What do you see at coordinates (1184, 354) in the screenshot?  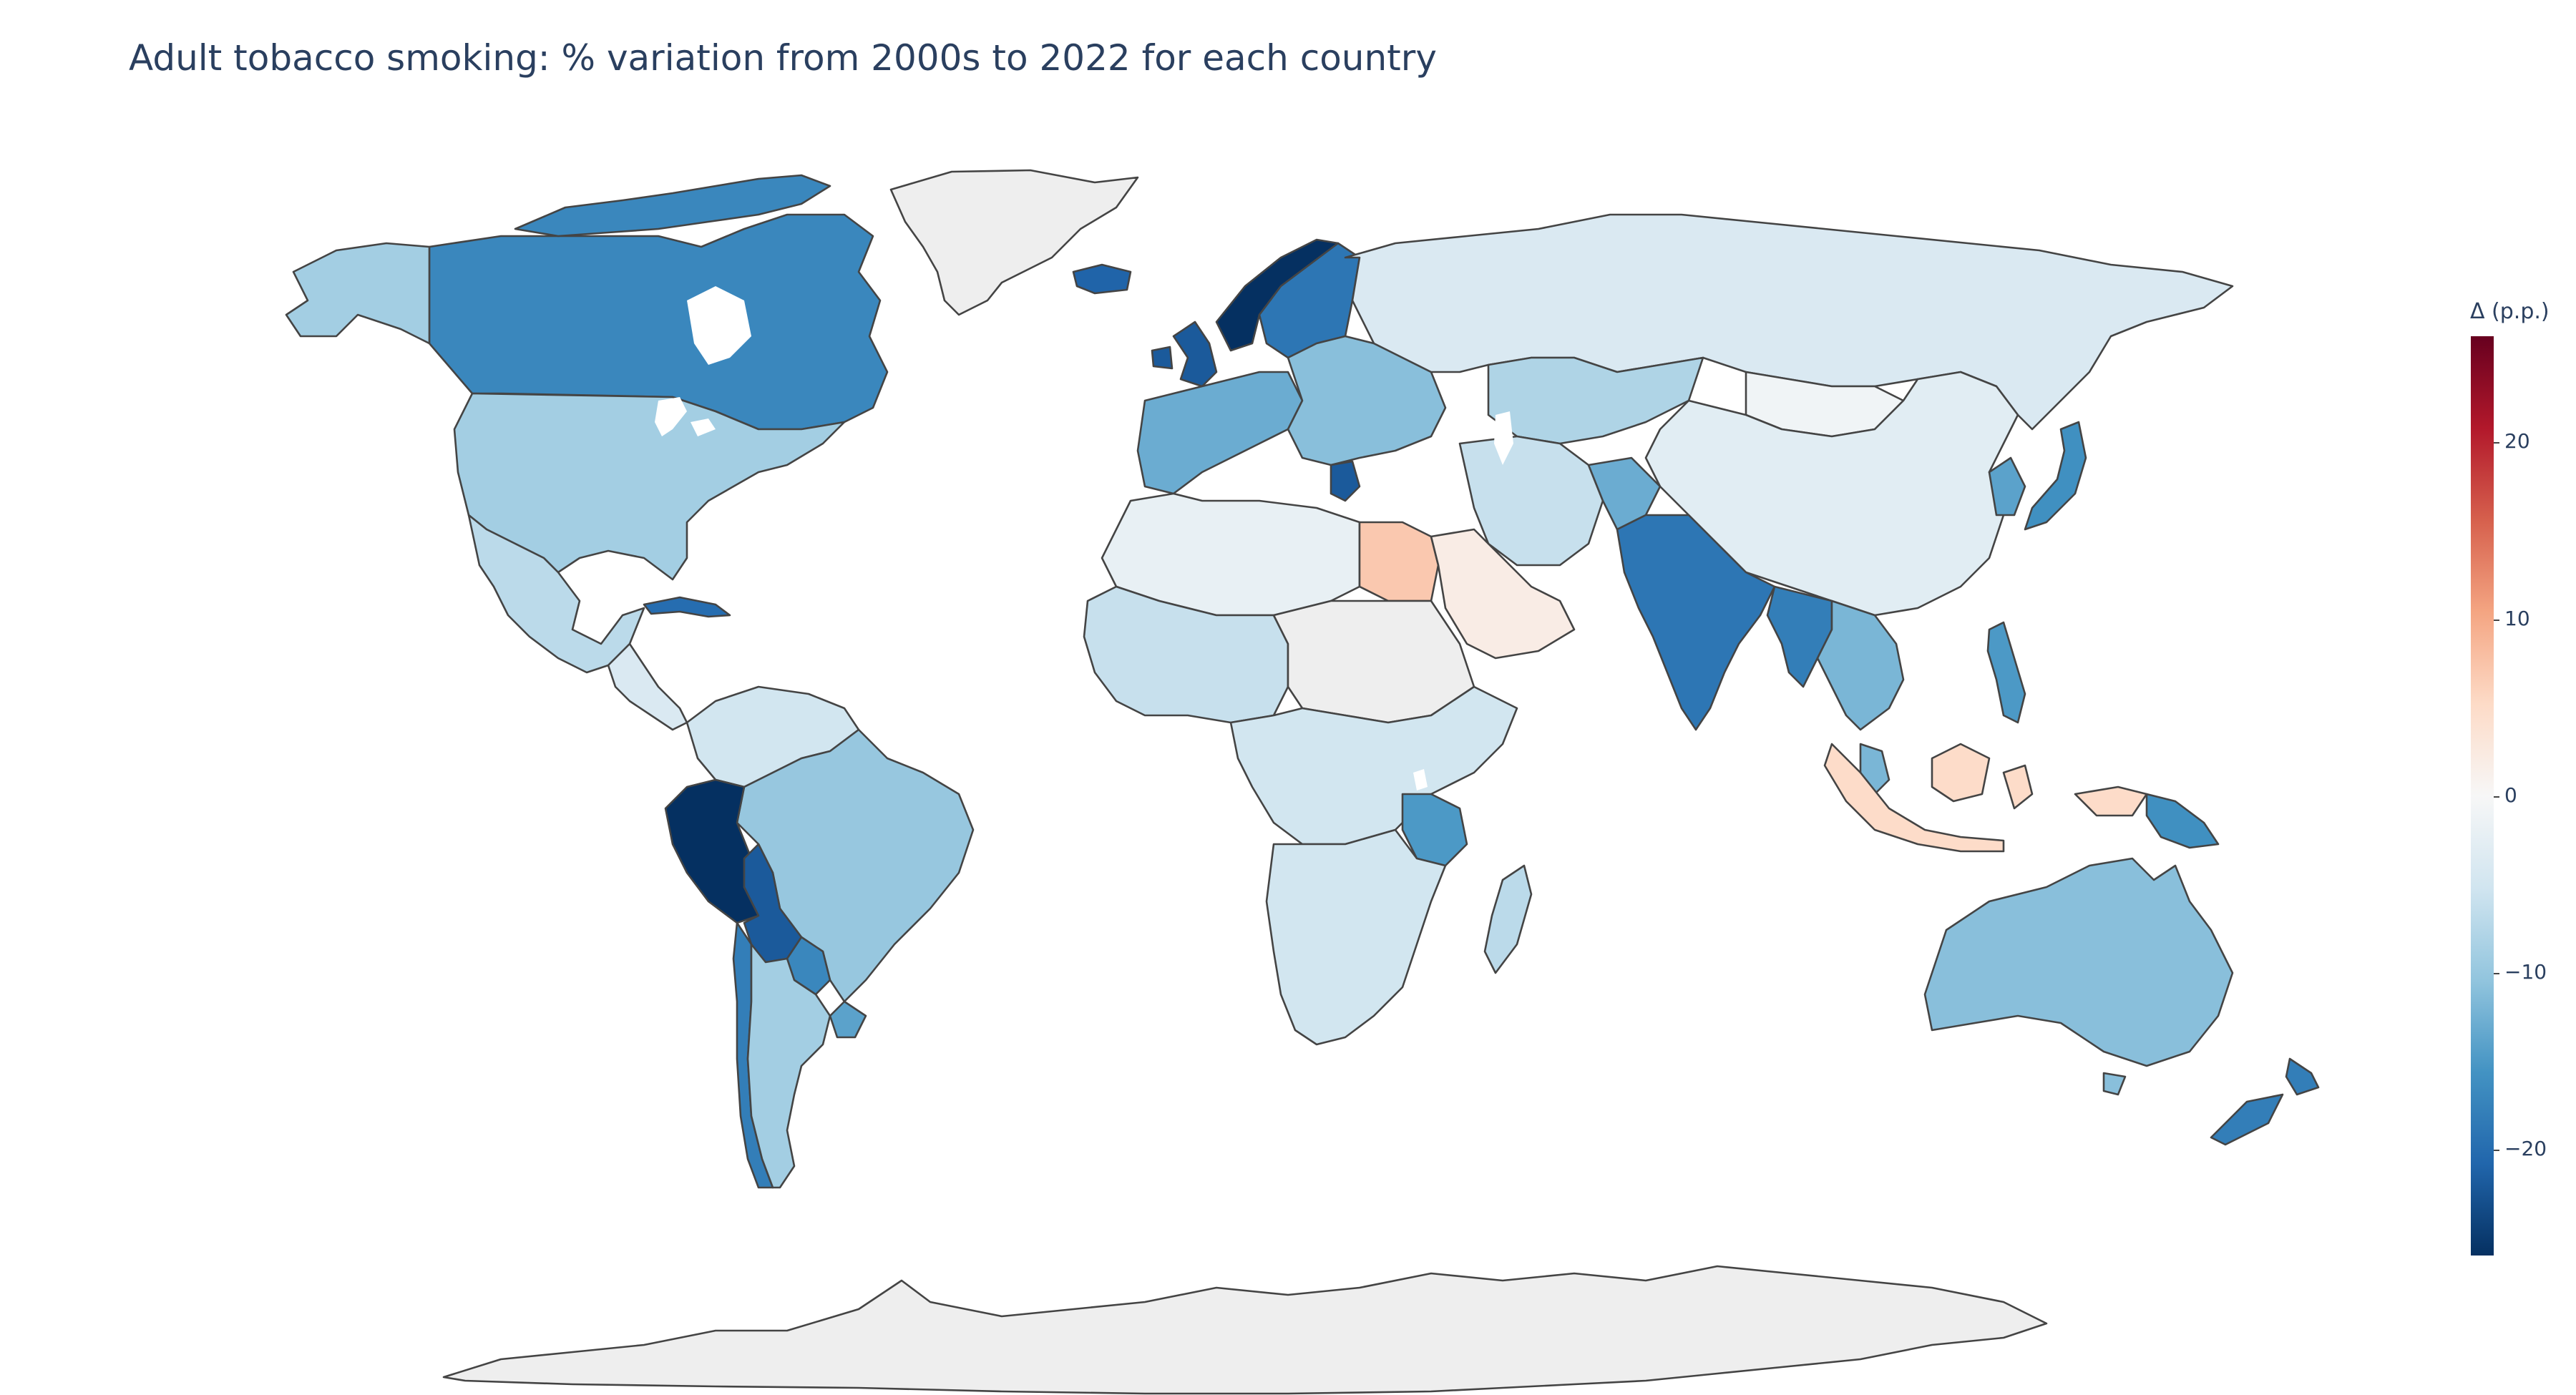 I see `region-uk` at bounding box center [1184, 354].